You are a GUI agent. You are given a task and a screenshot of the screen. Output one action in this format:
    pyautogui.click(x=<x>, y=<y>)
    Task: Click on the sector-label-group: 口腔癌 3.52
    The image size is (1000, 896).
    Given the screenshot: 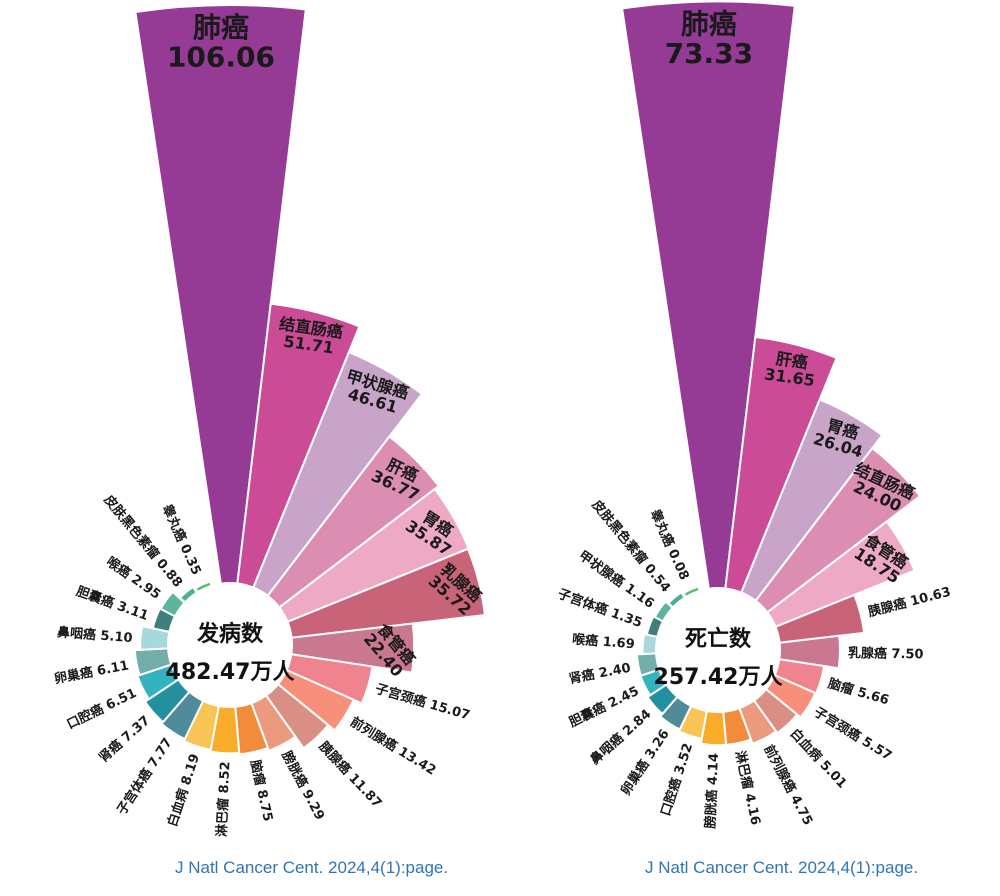 What is the action you would take?
    pyautogui.click(x=677, y=779)
    